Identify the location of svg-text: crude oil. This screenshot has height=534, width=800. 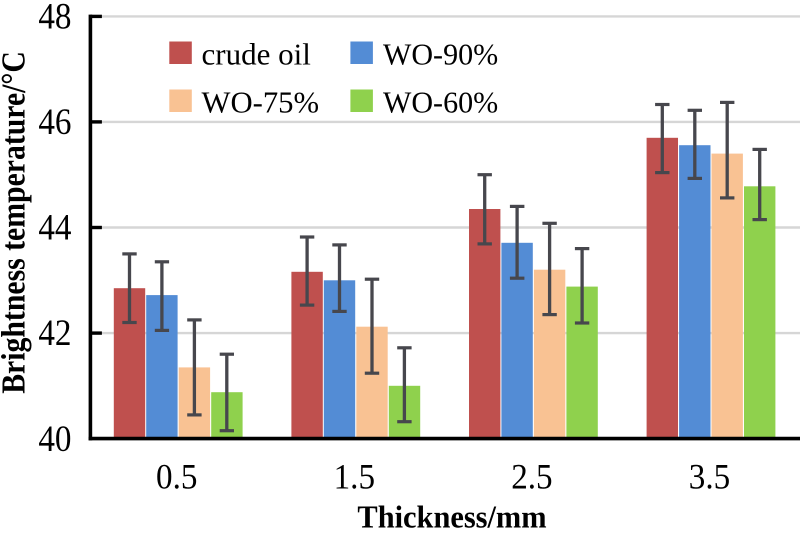
(256, 53).